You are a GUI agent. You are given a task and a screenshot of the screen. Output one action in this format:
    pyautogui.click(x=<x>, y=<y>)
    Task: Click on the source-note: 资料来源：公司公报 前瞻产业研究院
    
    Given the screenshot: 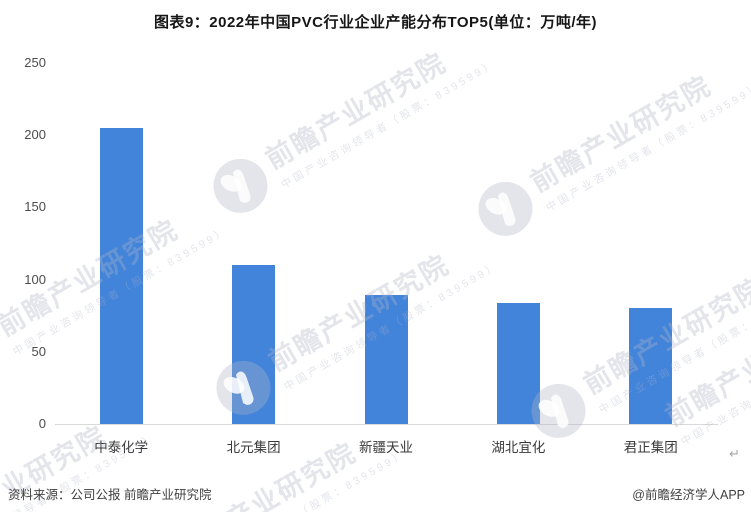 What is the action you would take?
    pyautogui.click(x=110, y=495)
    